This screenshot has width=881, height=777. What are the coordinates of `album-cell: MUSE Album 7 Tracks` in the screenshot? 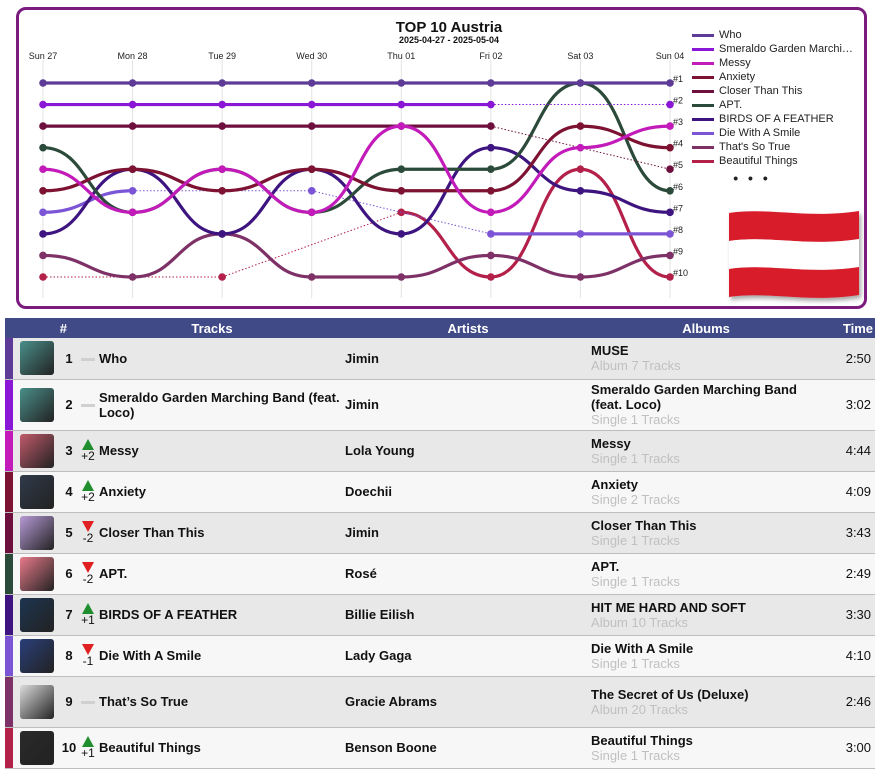 It's located at (706, 359).